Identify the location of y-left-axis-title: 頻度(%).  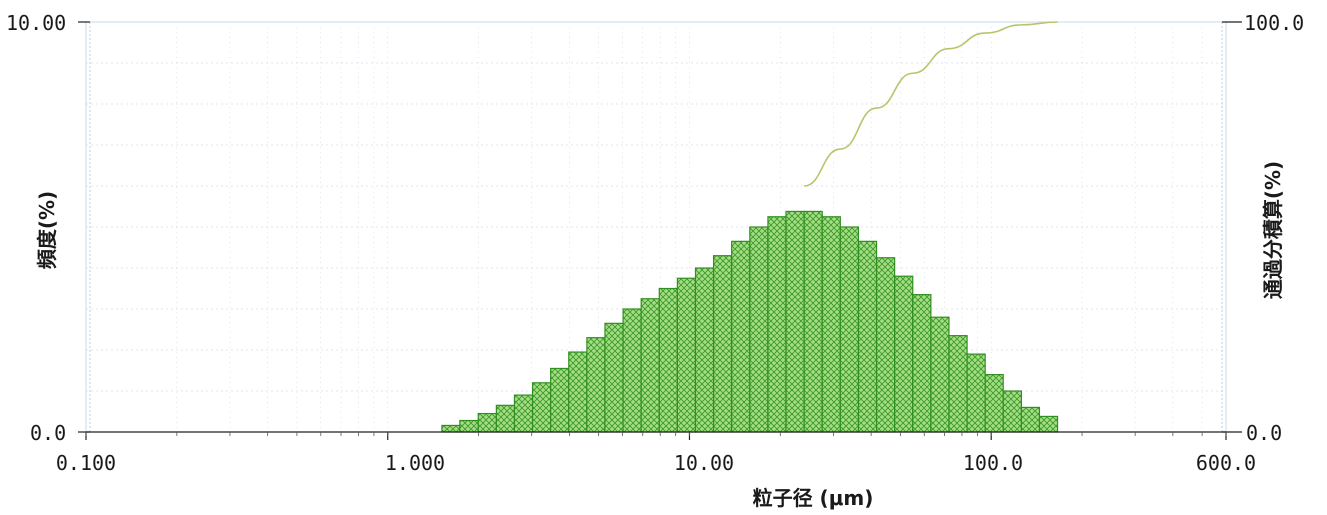
(47, 230).